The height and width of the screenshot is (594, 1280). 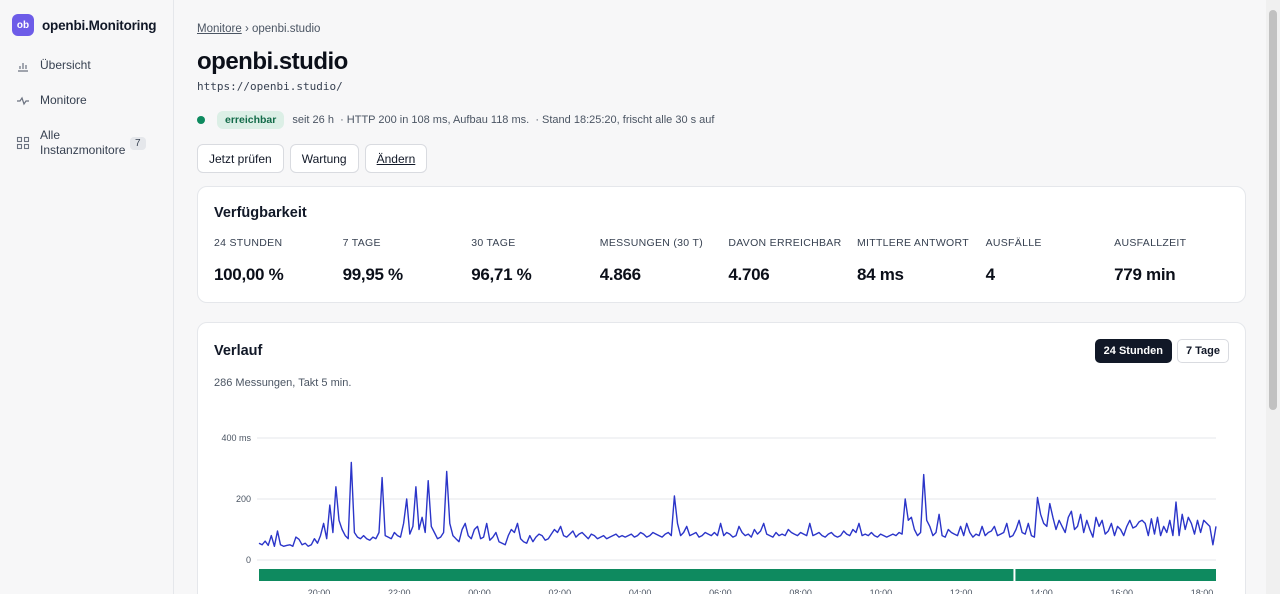 What do you see at coordinates (396, 158) in the screenshot?
I see `edit-button: Ändern` at bounding box center [396, 158].